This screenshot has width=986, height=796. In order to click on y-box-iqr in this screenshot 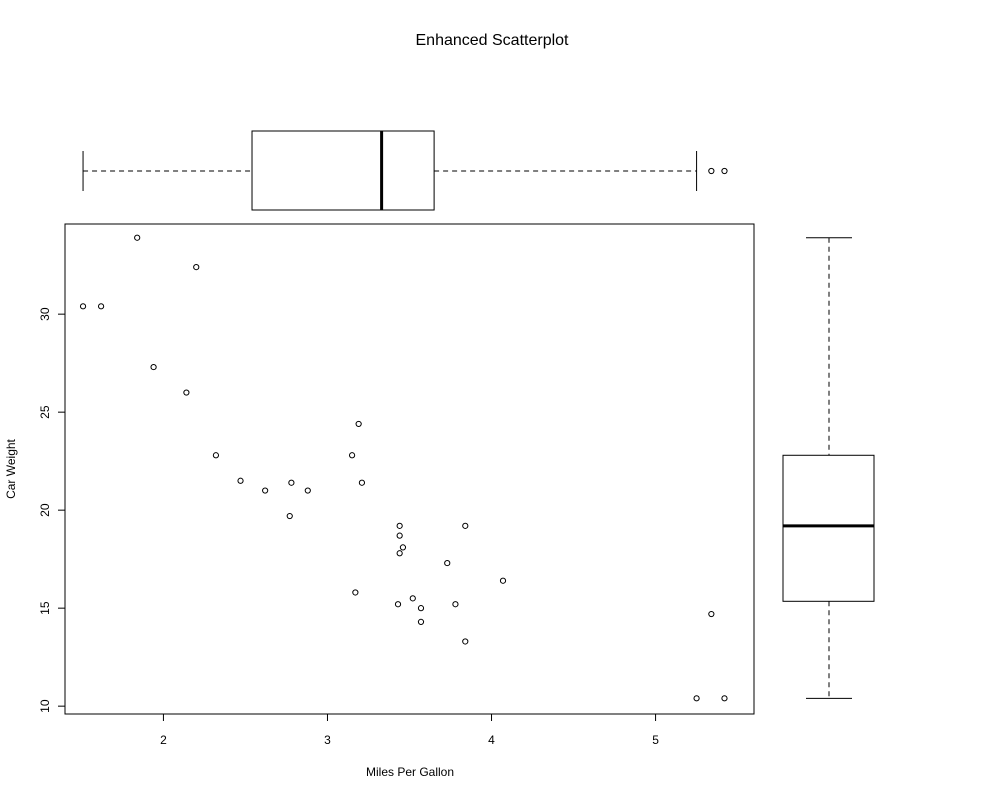, I will do `click(828, 528)`.